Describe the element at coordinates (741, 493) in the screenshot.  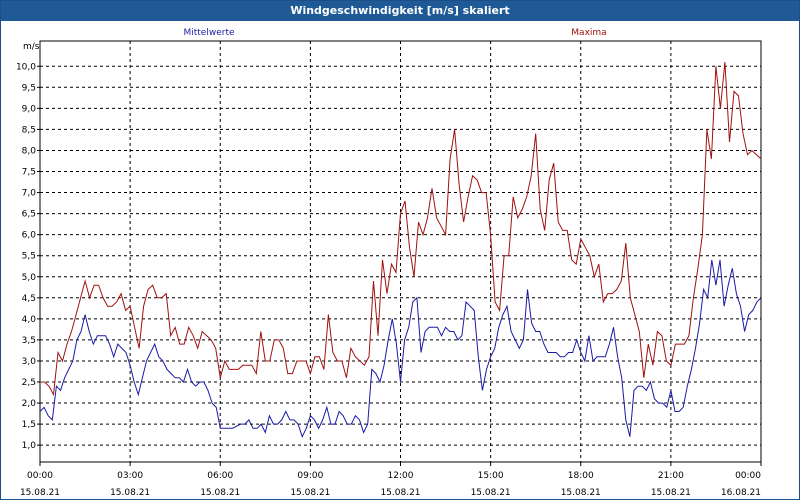
I see `x-tick-date-label: 16.08.21` at that location.